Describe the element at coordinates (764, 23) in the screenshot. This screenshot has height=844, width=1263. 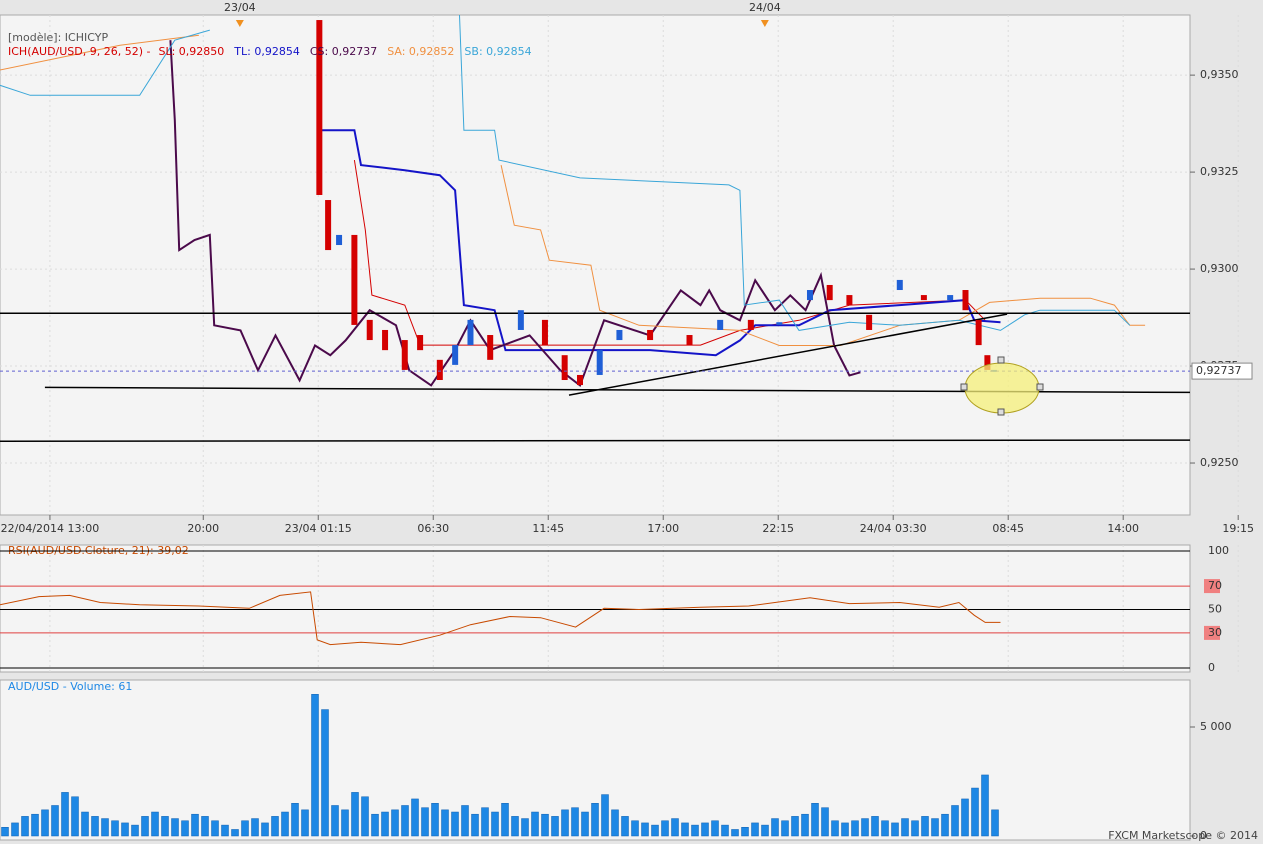
I see `date-marker` at that location.